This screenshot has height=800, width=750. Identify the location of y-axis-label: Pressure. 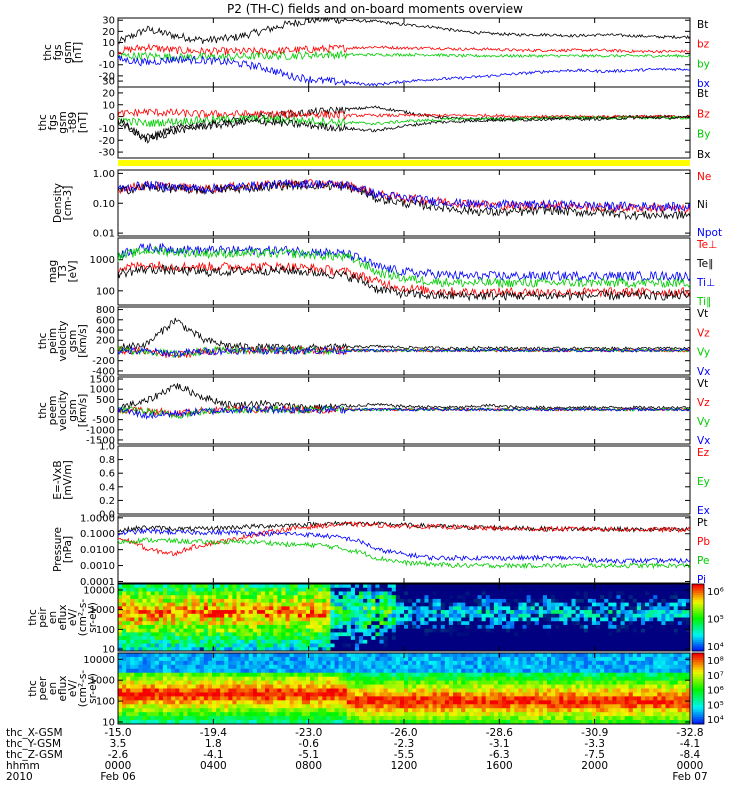
(58, 549).